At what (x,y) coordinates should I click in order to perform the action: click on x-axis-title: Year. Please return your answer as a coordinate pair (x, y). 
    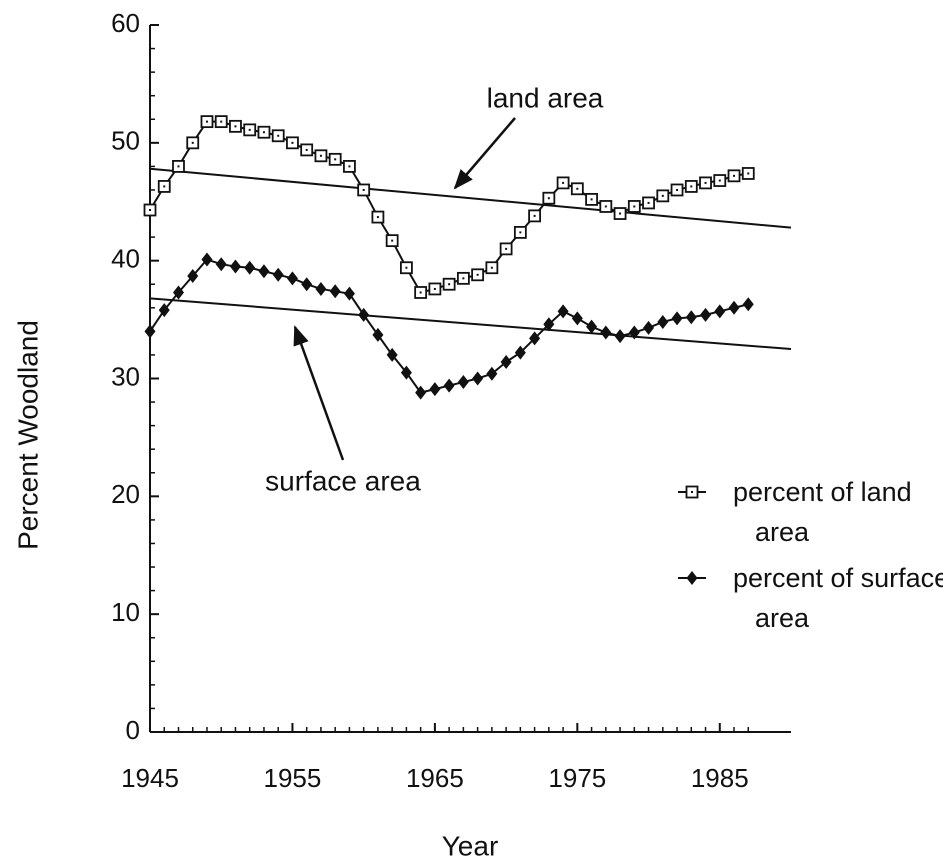
    Looking at the image, I should click on (470, 845).